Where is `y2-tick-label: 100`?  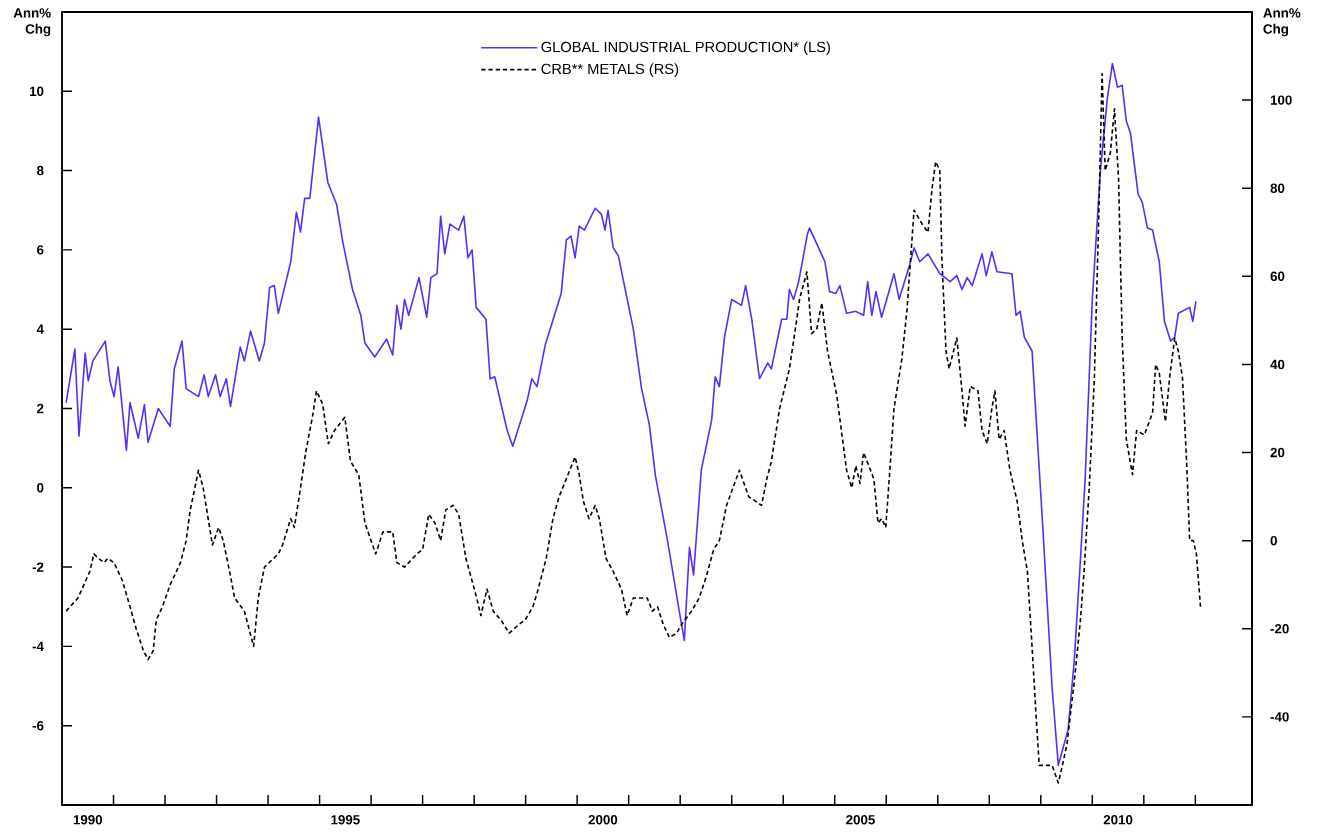
y2-tick-label: 100 is located at coordinates (1281, 100).